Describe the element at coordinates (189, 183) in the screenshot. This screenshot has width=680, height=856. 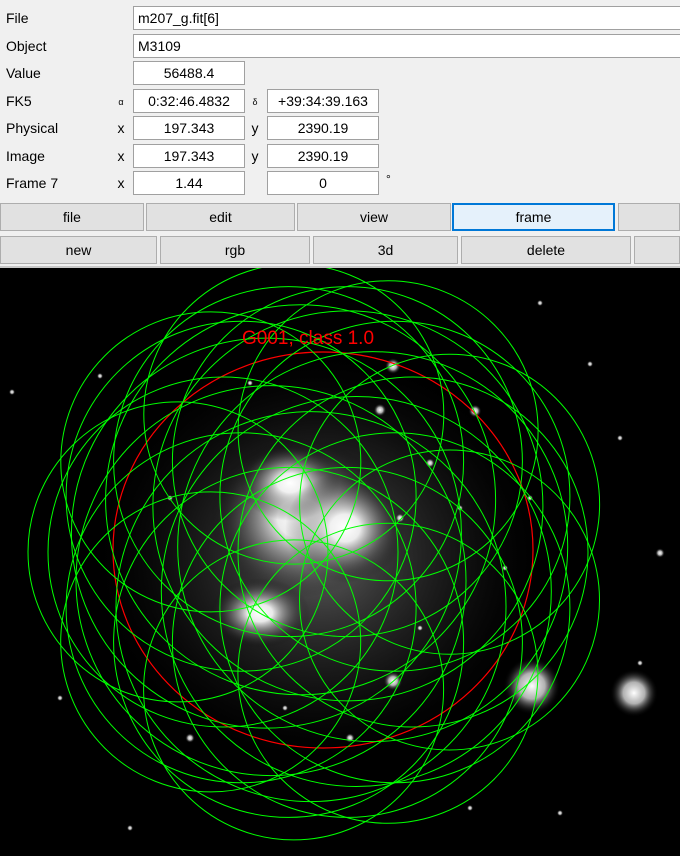
I see `frame-zoom-field: 1.44` at that location.